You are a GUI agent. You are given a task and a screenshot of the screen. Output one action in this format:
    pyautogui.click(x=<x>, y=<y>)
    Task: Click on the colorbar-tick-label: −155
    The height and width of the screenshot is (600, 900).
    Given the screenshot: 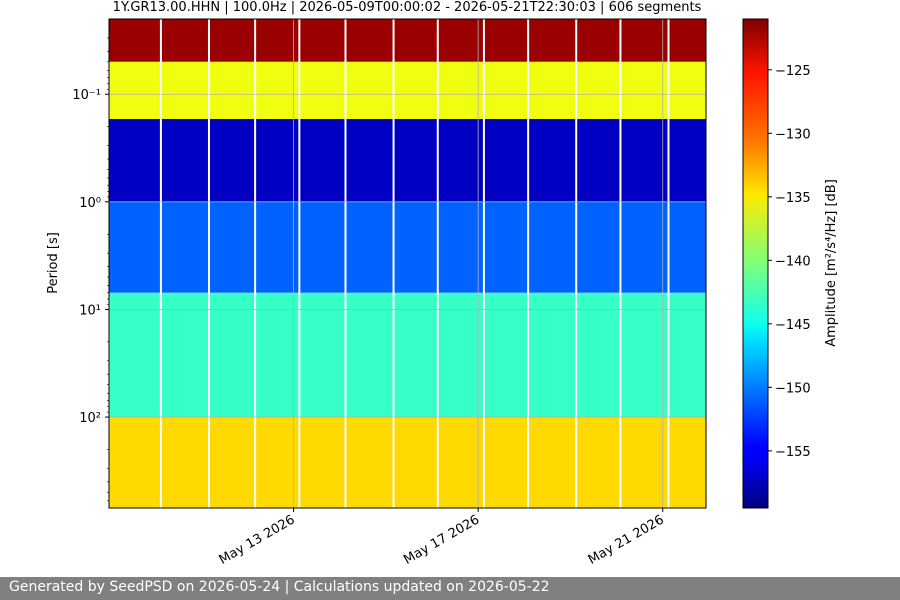 What is the action you would take?
    pyautogui.click(x=793, y=452)
    